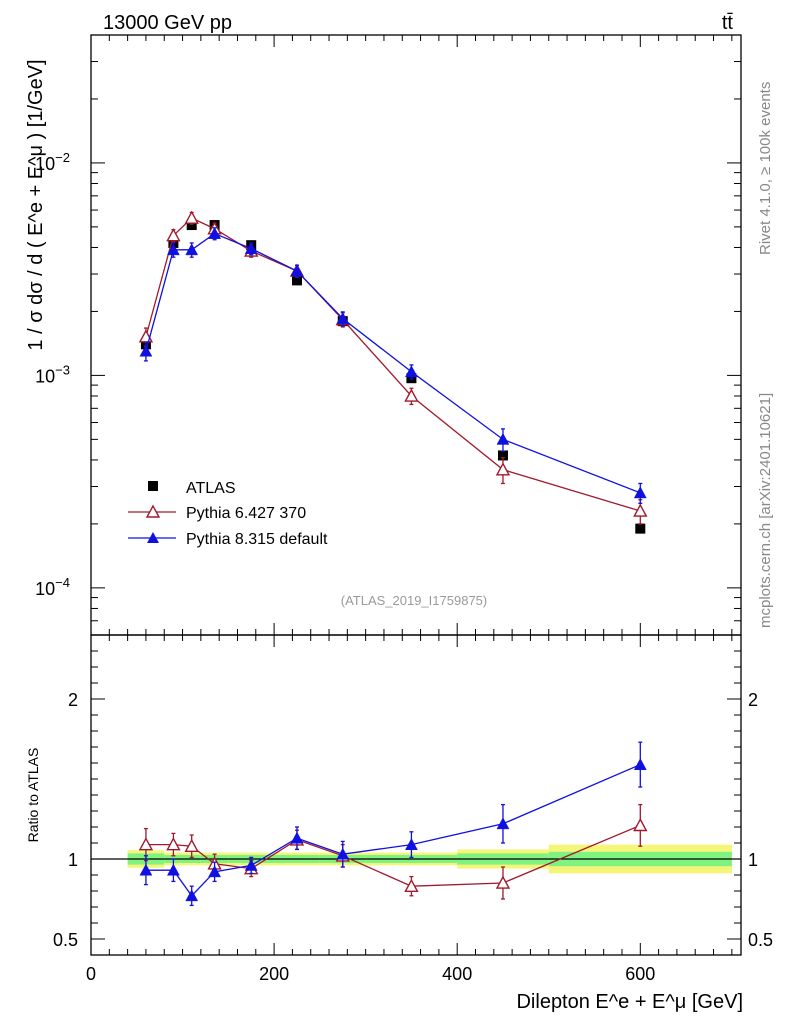 This screenshot has height=1024, width=786. Describe the element at coordinates (65, 940) in the screenshot. I see `ratio-y-tick-label: 0.5` at that location.